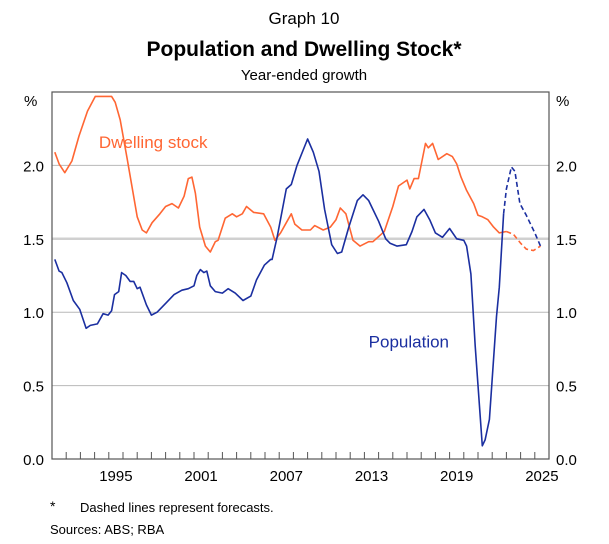 The height and width of the screenshot is (544, 609). What do you see at coordinates (566, 166) in the screenshot?
I see `y-tick-label-right: 2.0` at bounding box center [566, 166].